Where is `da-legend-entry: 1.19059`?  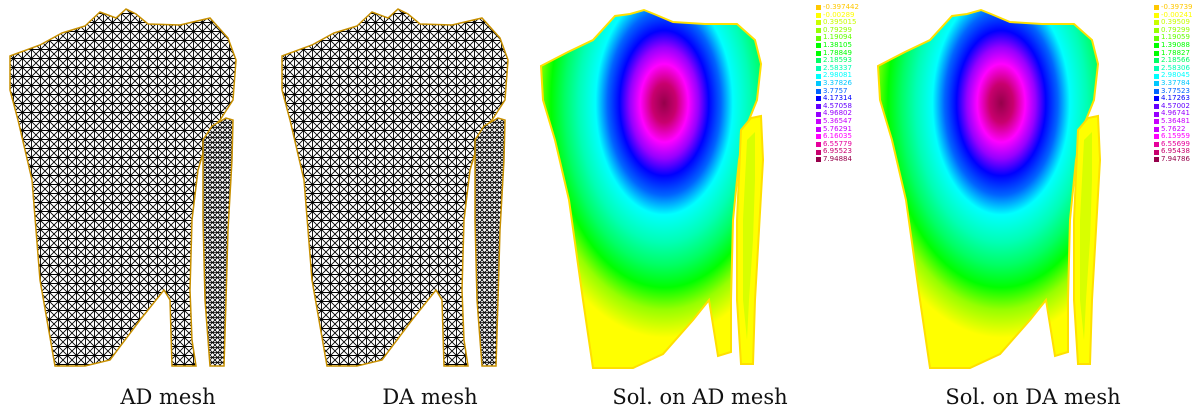
da-legend-entry: 1.19059 is located at coordinates (1173, 38).